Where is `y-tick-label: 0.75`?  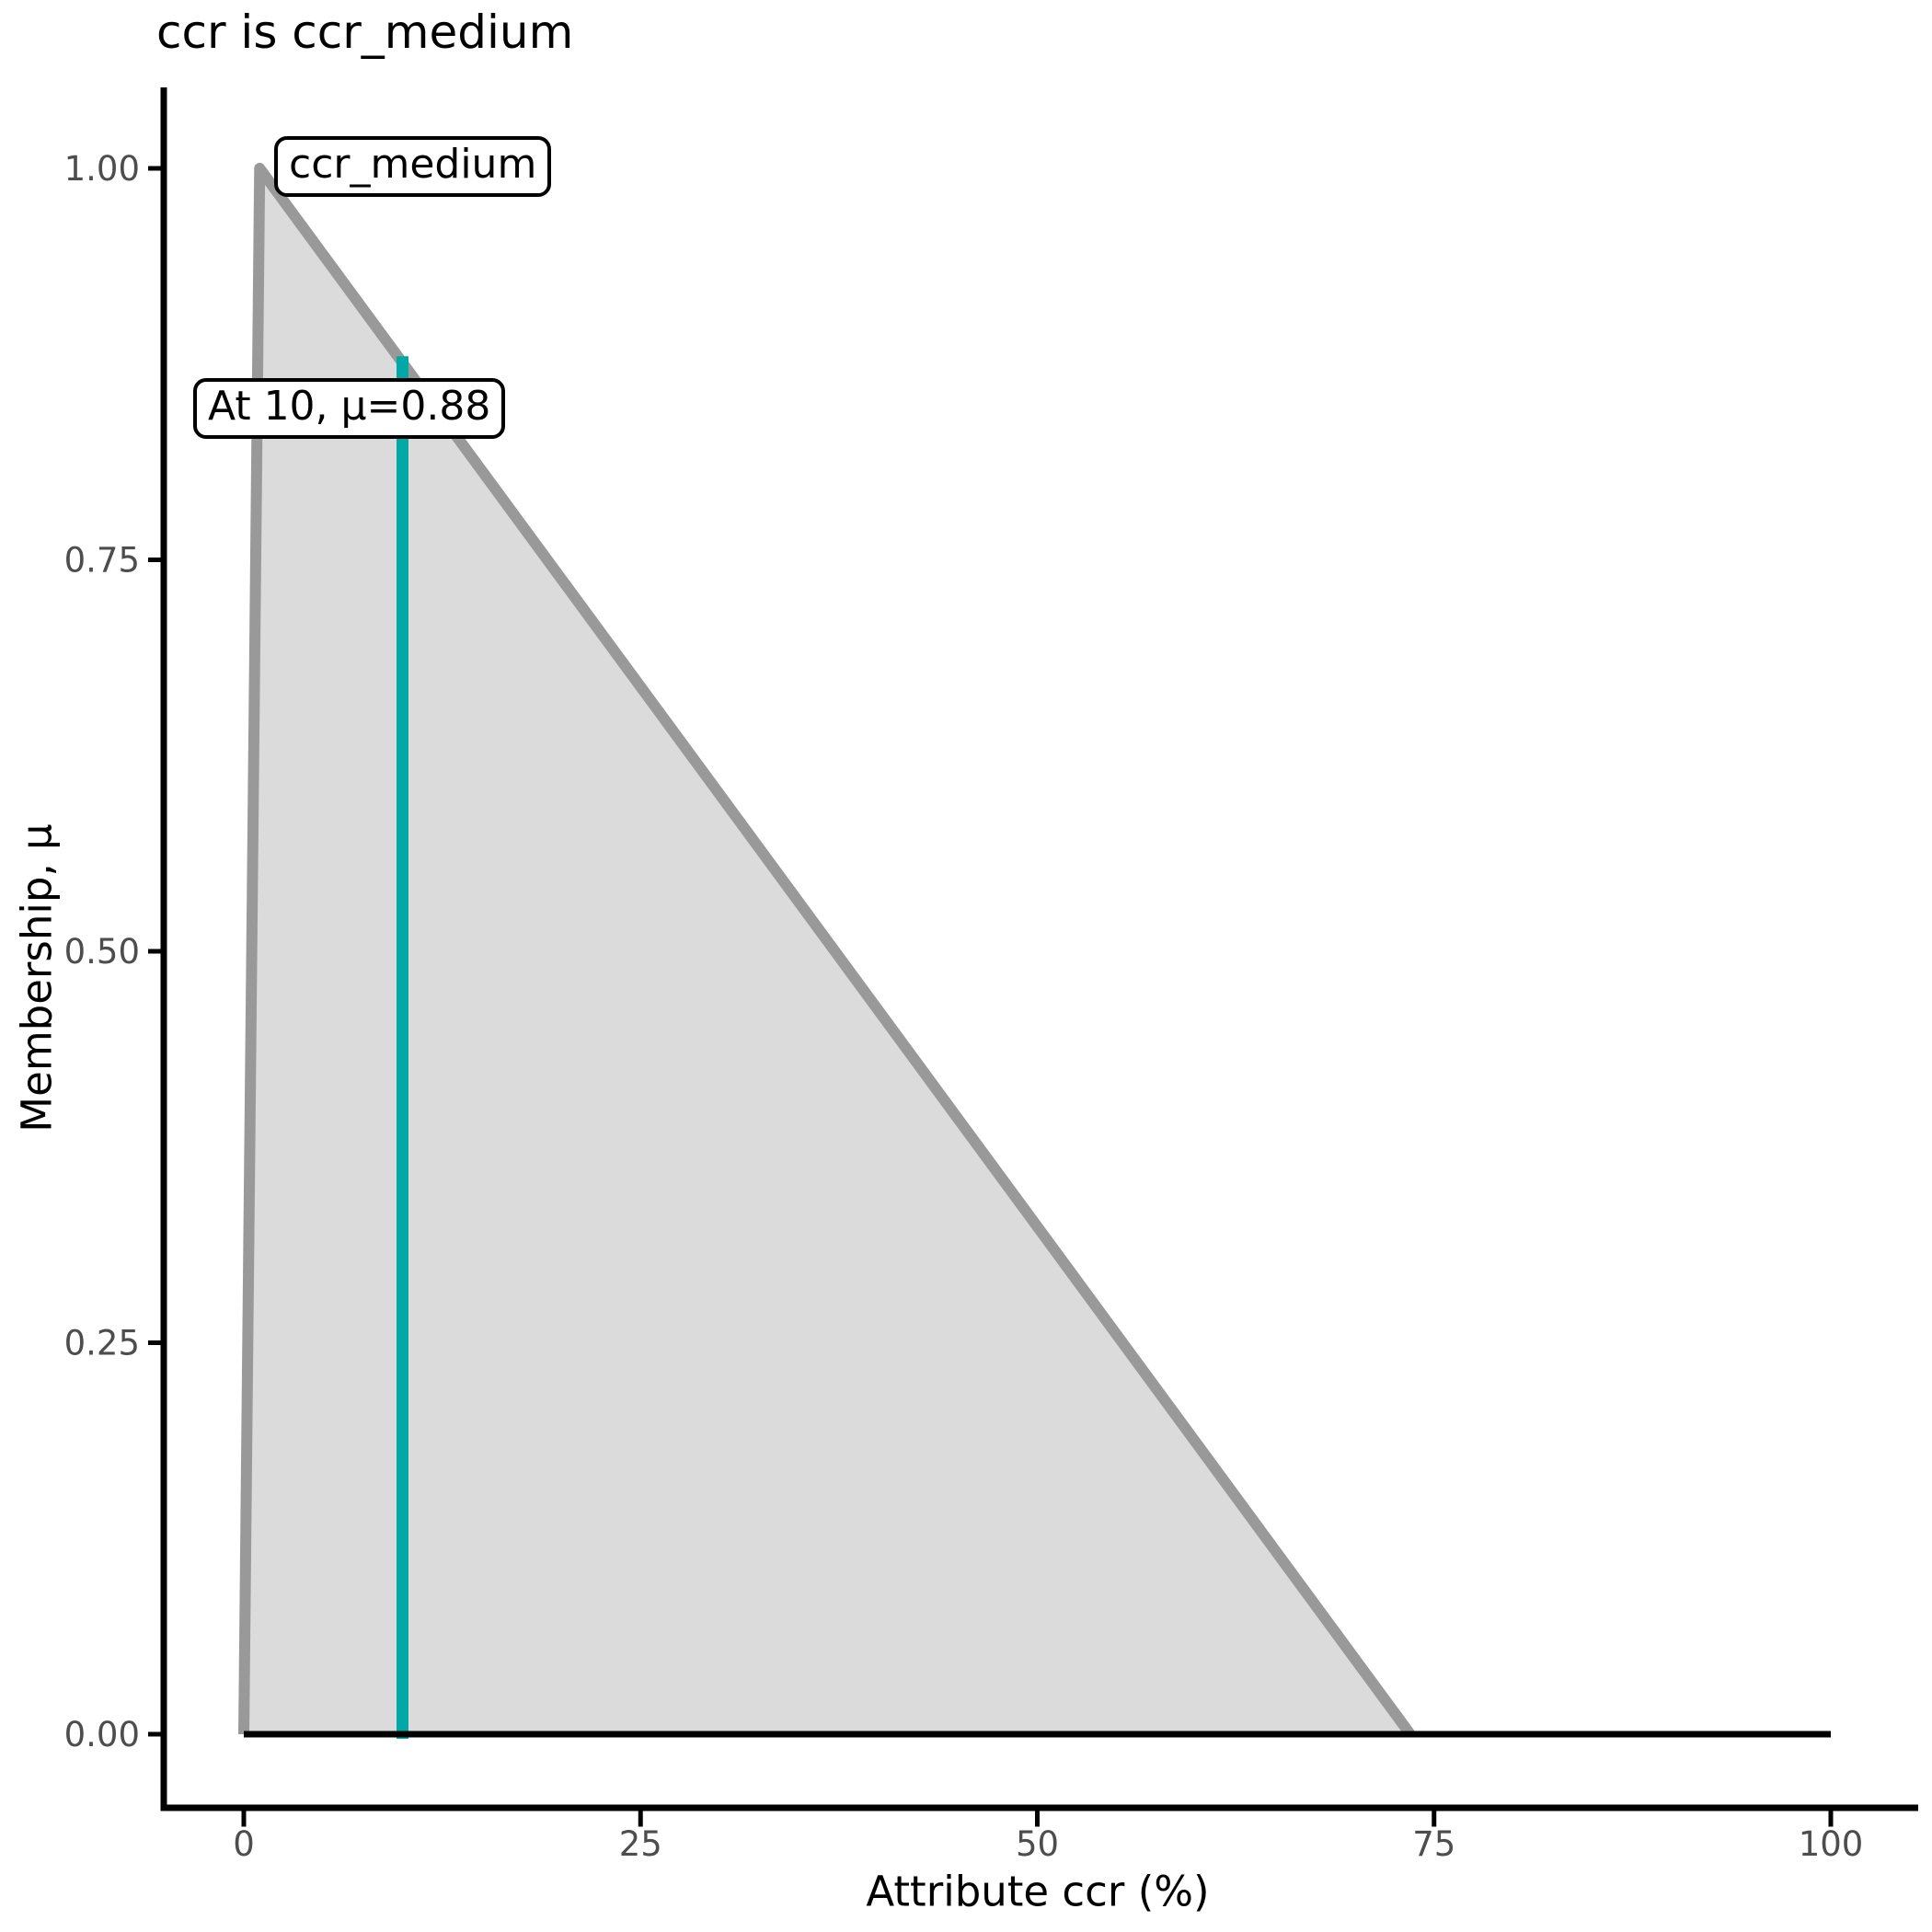
y-tick-label: 0.75 is located at coordinates (102, 561).